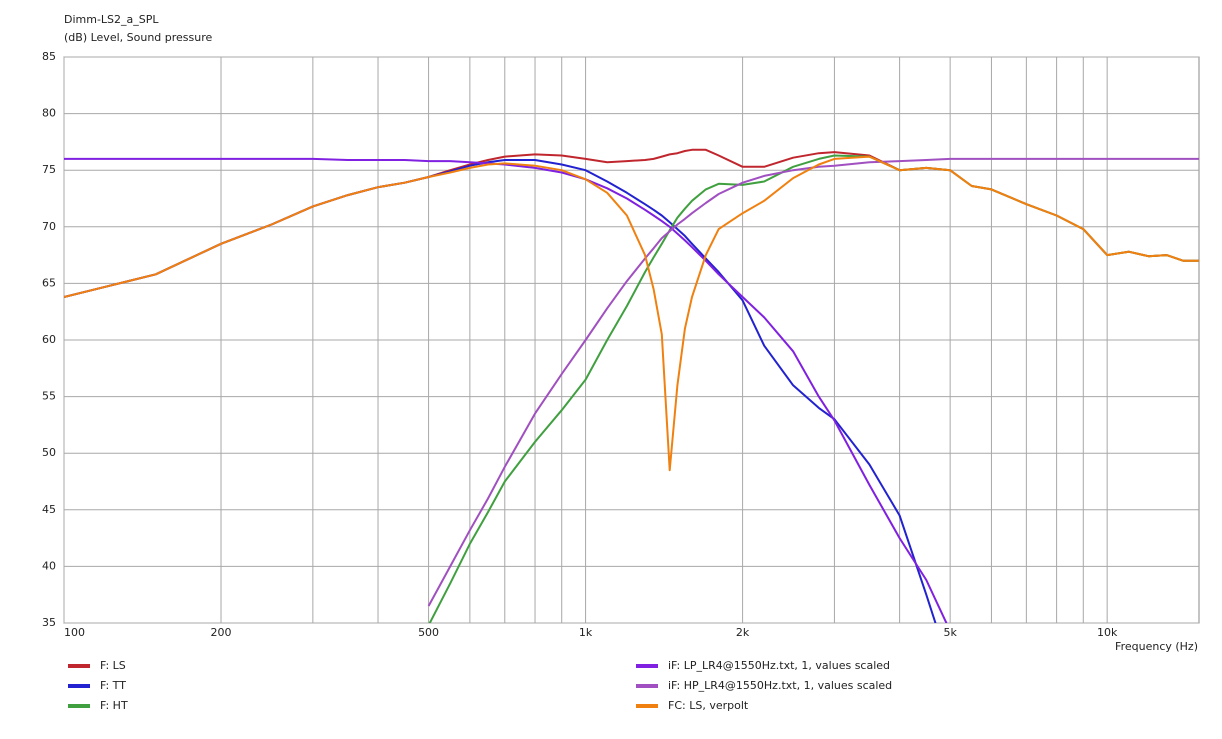  Describe the element at coordinates (113, 685) in the screenshot. I see `legend-label: F: TT` at that location.